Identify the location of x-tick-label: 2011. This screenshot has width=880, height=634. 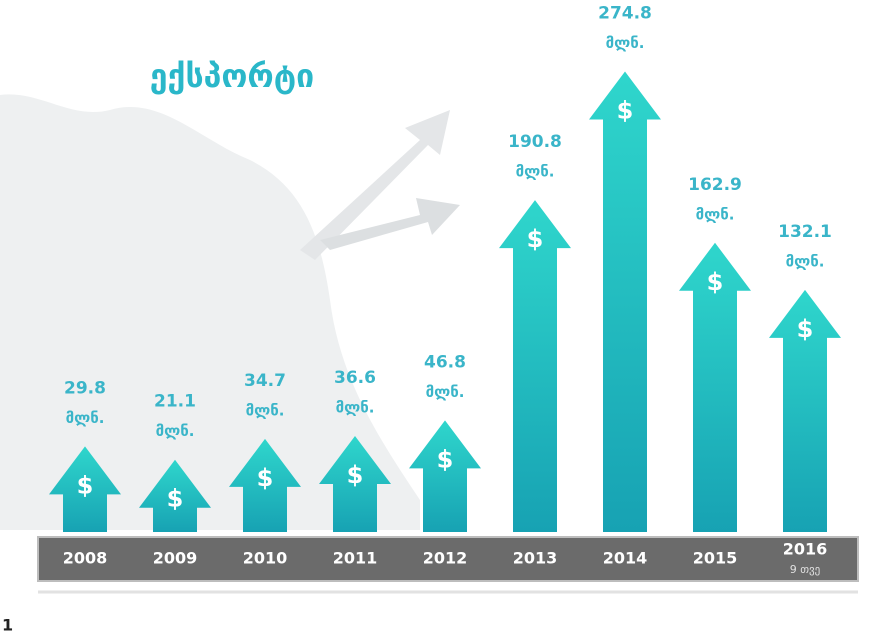
(355, 558).